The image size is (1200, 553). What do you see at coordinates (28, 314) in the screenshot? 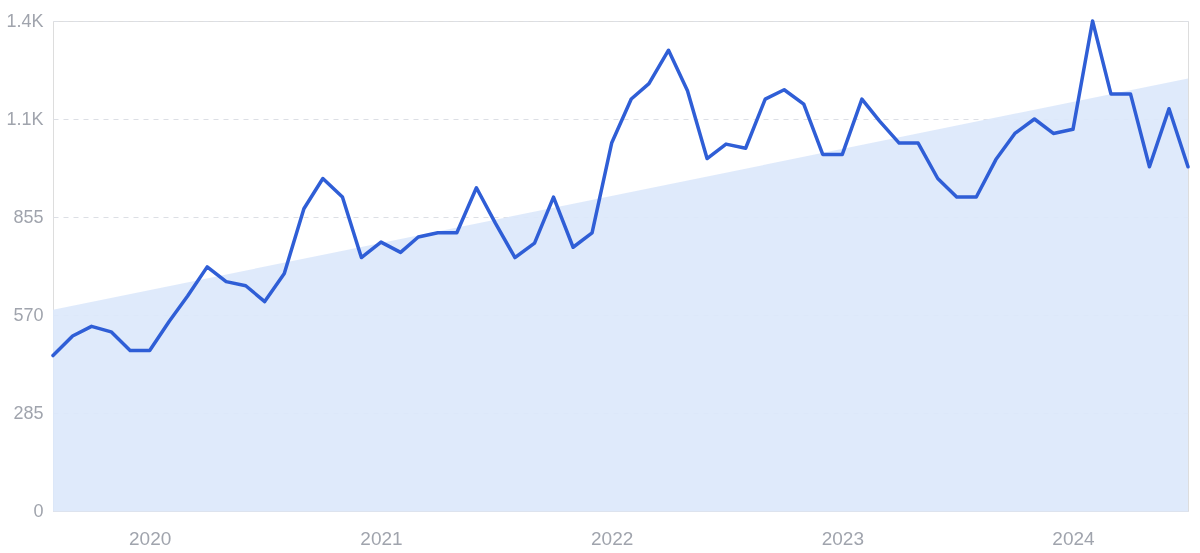
I see `y-tick-label: 570` at bounding box center [28, 314].